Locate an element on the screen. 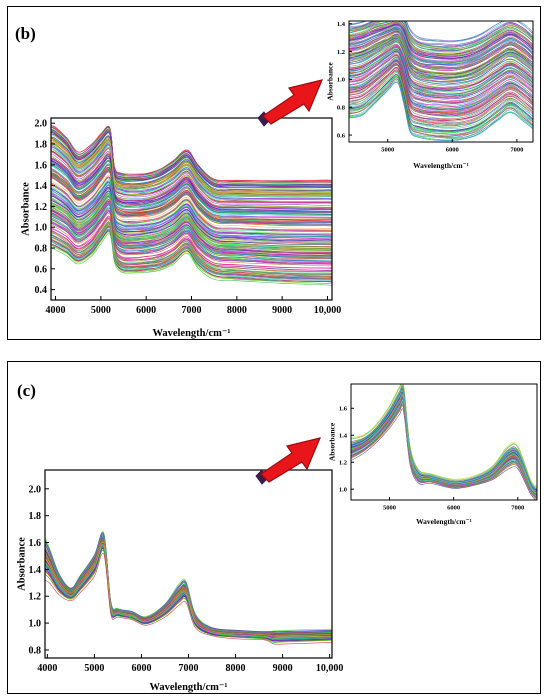 This screenshot has width=550, height=699. x-tick-label: 10,000 is located at coordinates (328, 310).